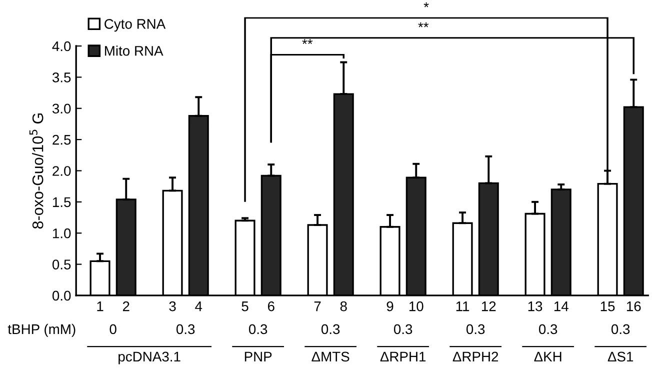 Image resolution: width=656 pixels, height=374 pixels. I want to click on x-tick-label: 14, so click(561, 307).